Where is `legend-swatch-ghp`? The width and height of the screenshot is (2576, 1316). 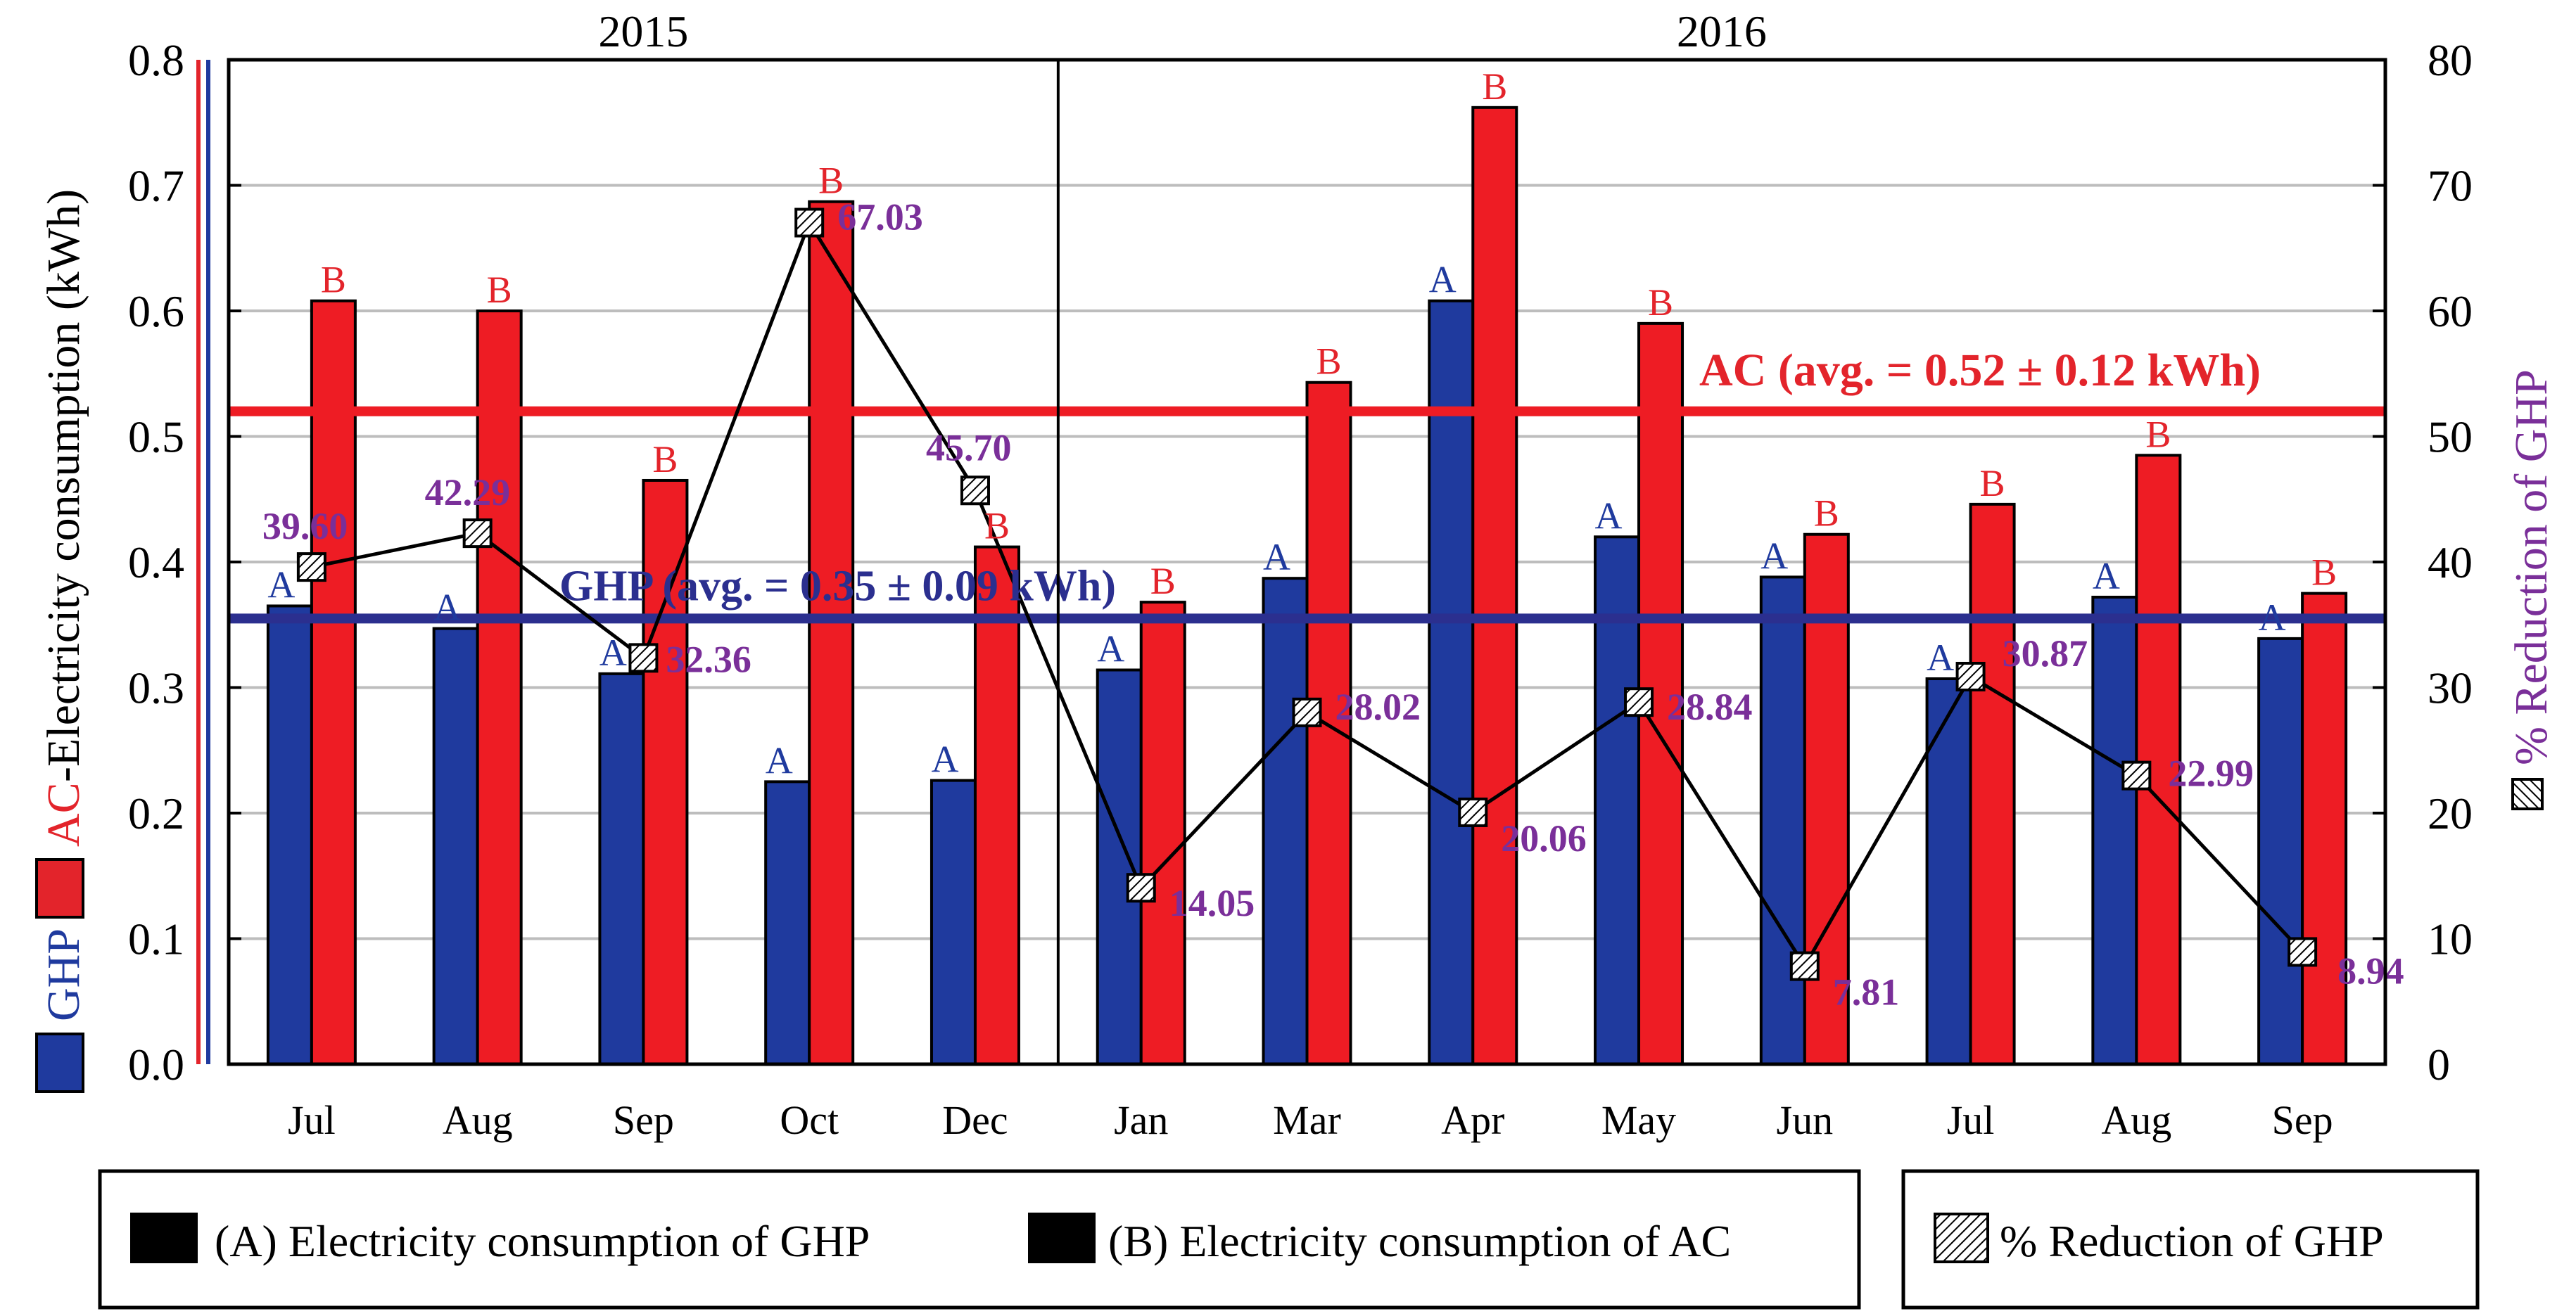
legend-swatch-ghp is located at coordinates (164, 1238).